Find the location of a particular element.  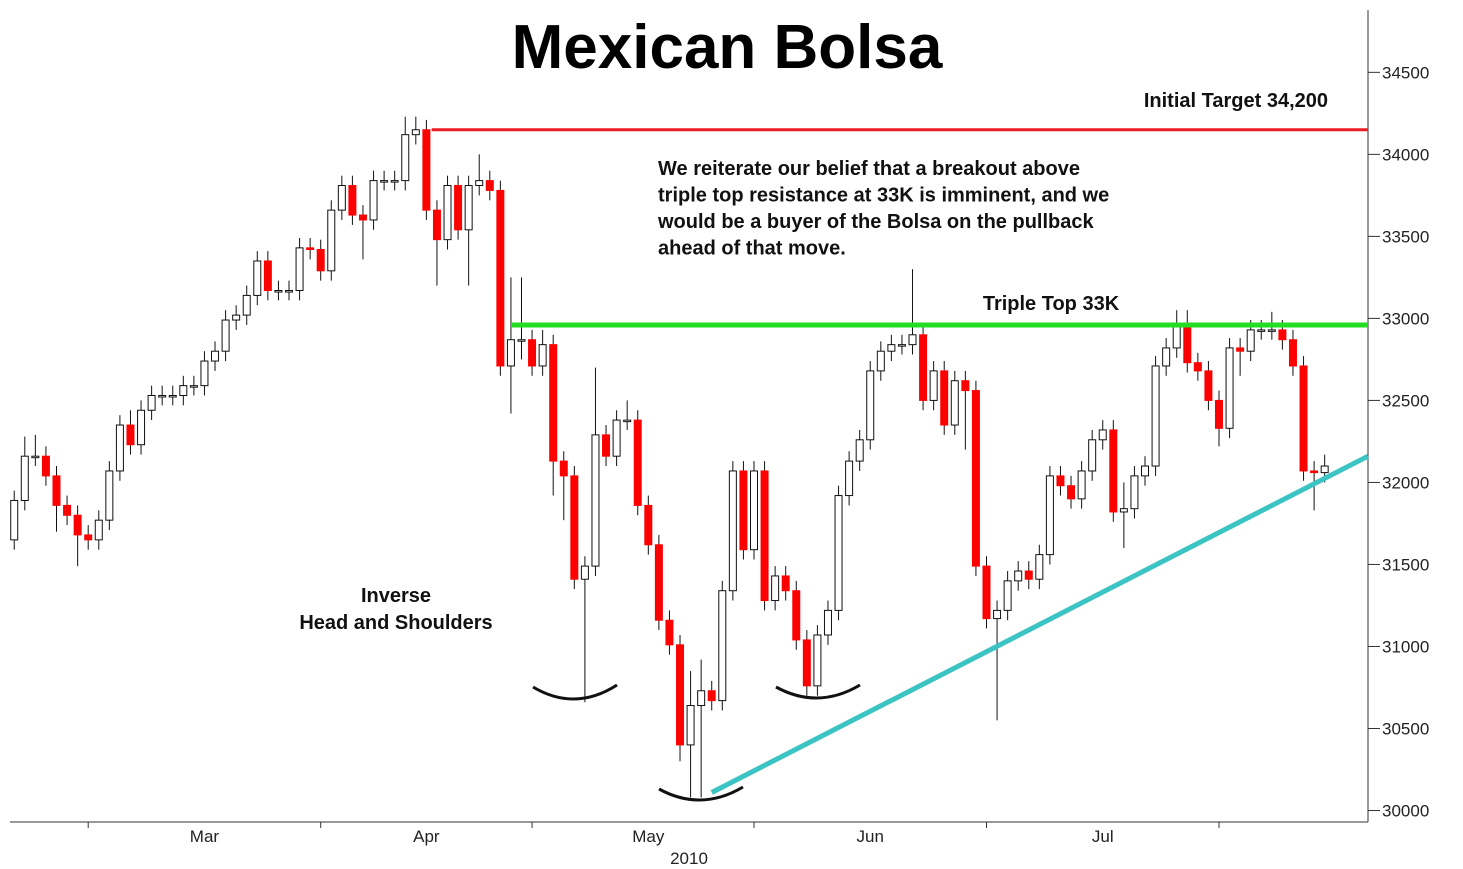

x-tick-label: Jul is located at coordinates (1103, 836).